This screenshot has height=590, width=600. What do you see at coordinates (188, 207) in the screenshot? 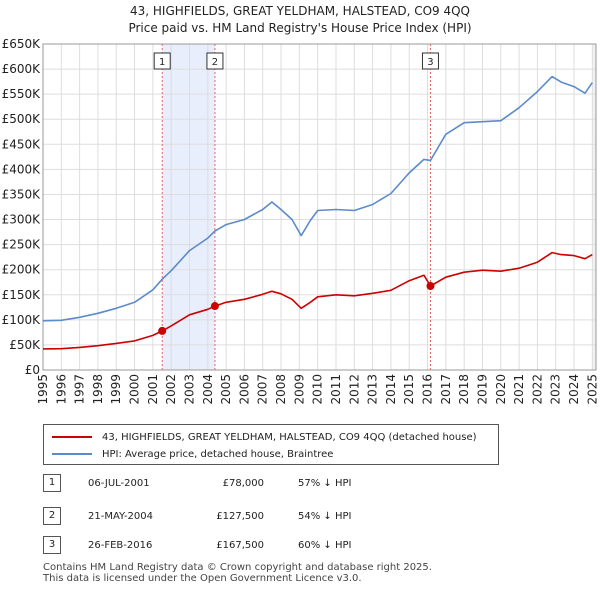
I see `shaded-period` at bounding box center [188, 207].